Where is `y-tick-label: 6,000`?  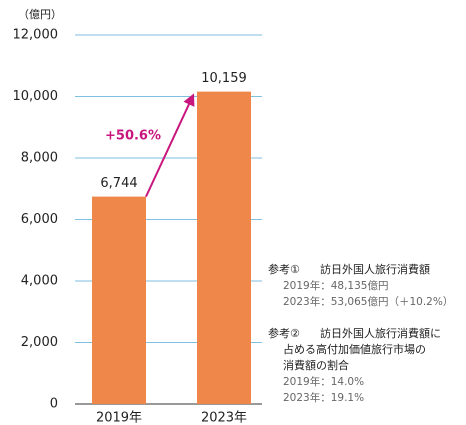
y-tick-label: 6,000 is located at coordinates (39, 219).